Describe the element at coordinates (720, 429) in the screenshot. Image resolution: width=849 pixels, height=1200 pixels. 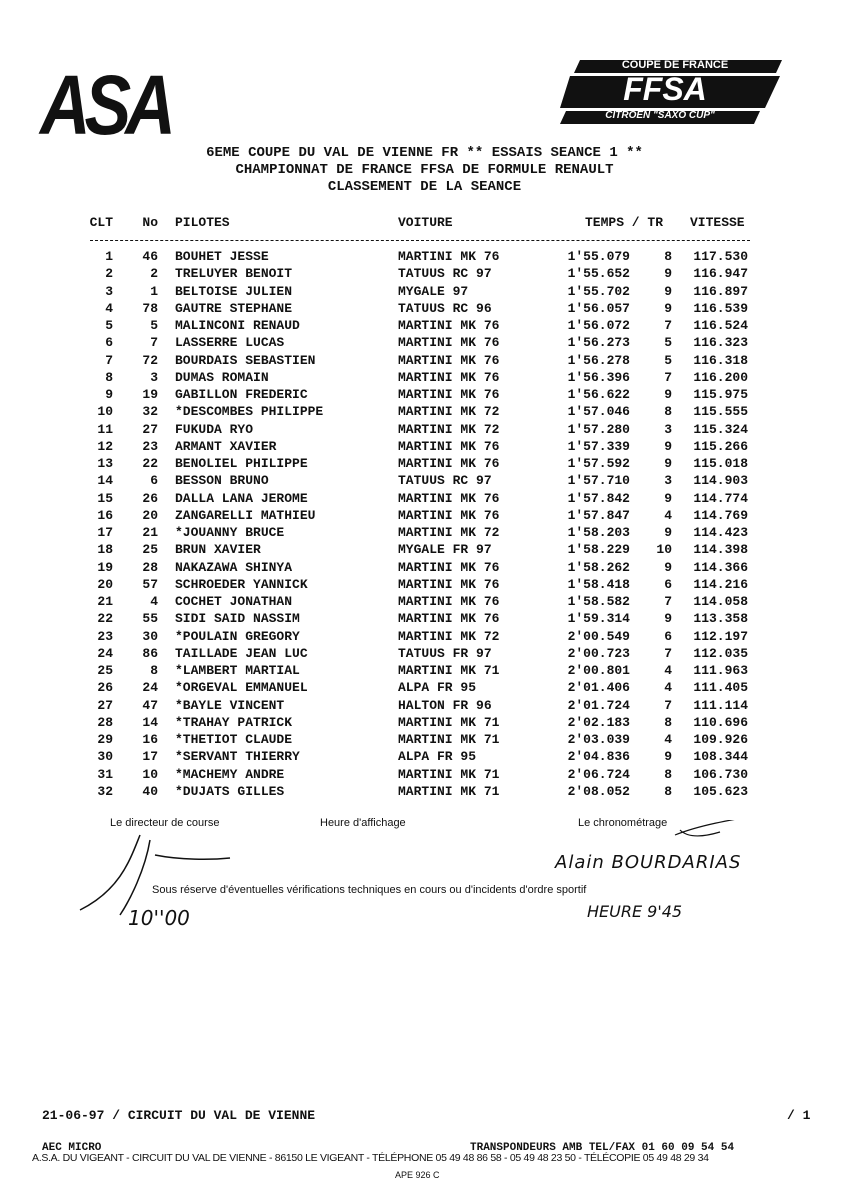
I see `cell: 115.324` at that location.